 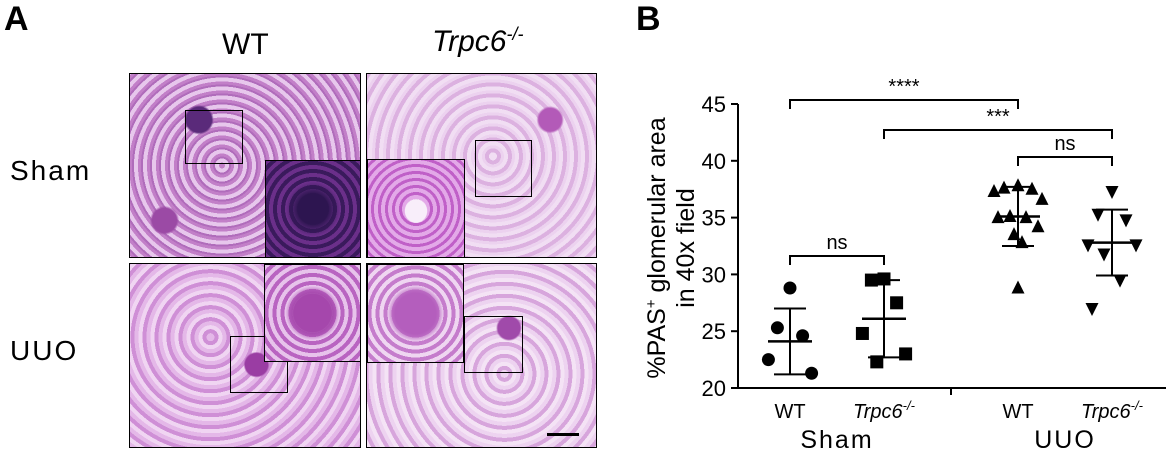 I want to click on micrograph-uuo-wt, so click(x=245, y=355).